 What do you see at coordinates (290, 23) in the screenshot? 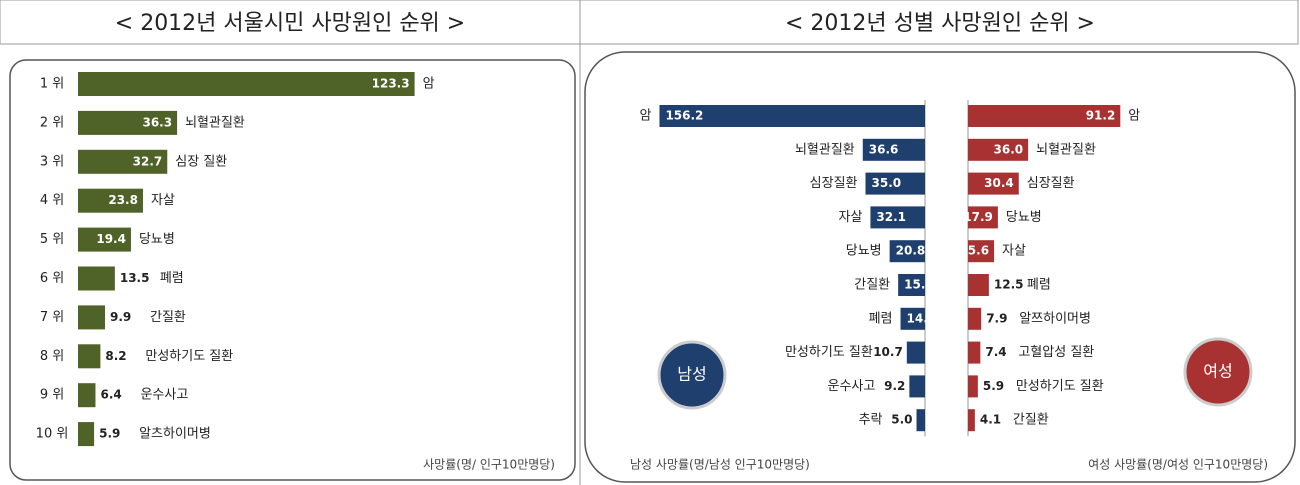
I see `header-title: < 2012년 서울시민 사망원인 순위 >` at bounding box center [290, 23].